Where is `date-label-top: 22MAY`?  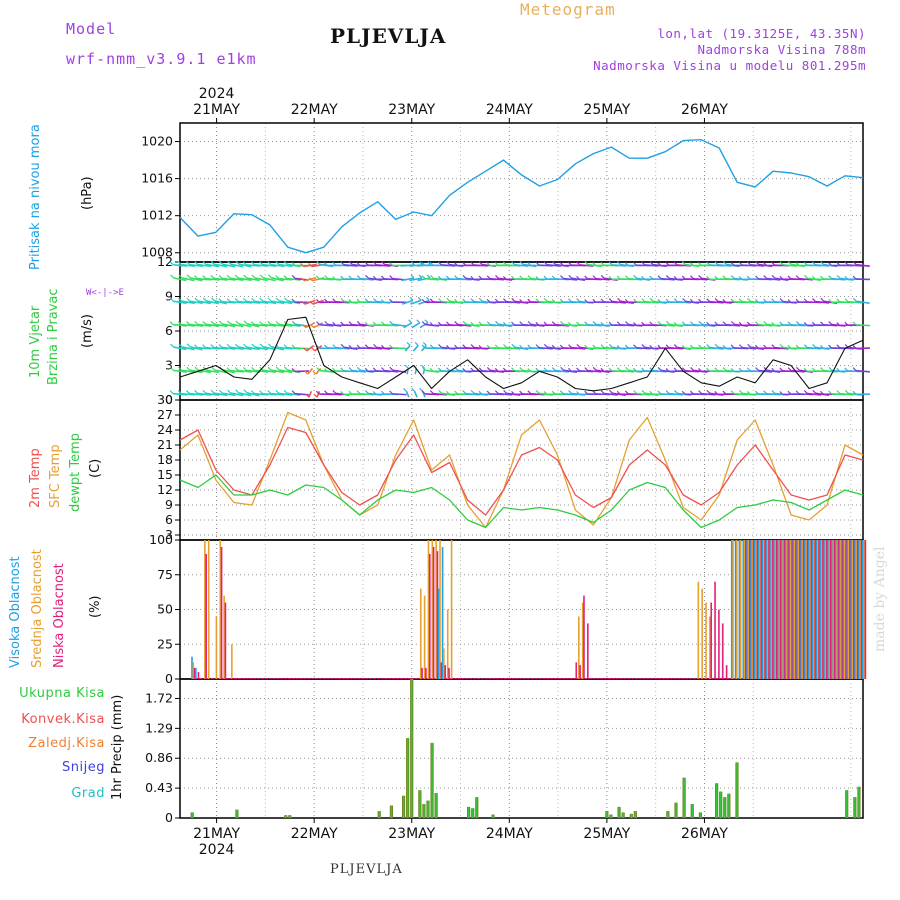
date-label-top: 22MAY is located at coordinates (314, 110).